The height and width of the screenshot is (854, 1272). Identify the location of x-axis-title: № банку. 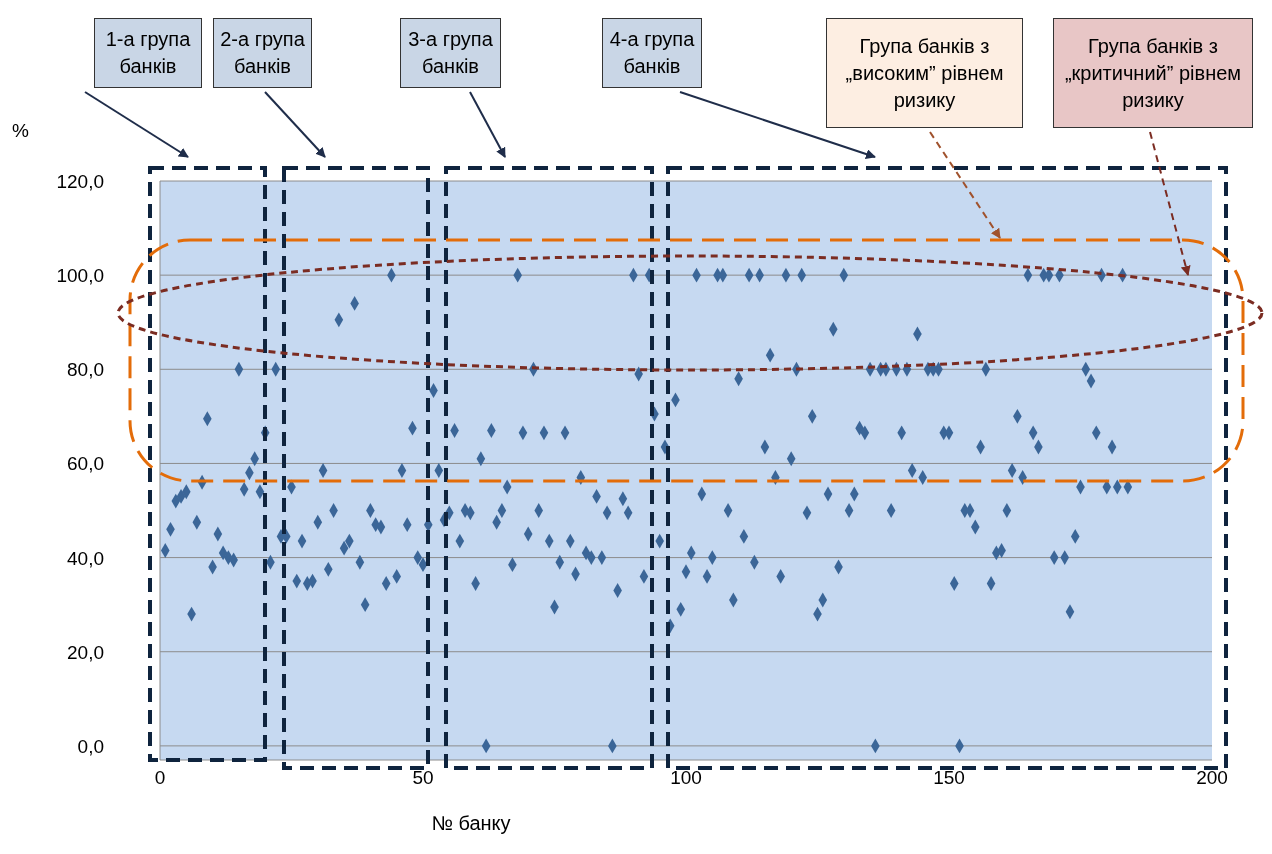
(471, 823).